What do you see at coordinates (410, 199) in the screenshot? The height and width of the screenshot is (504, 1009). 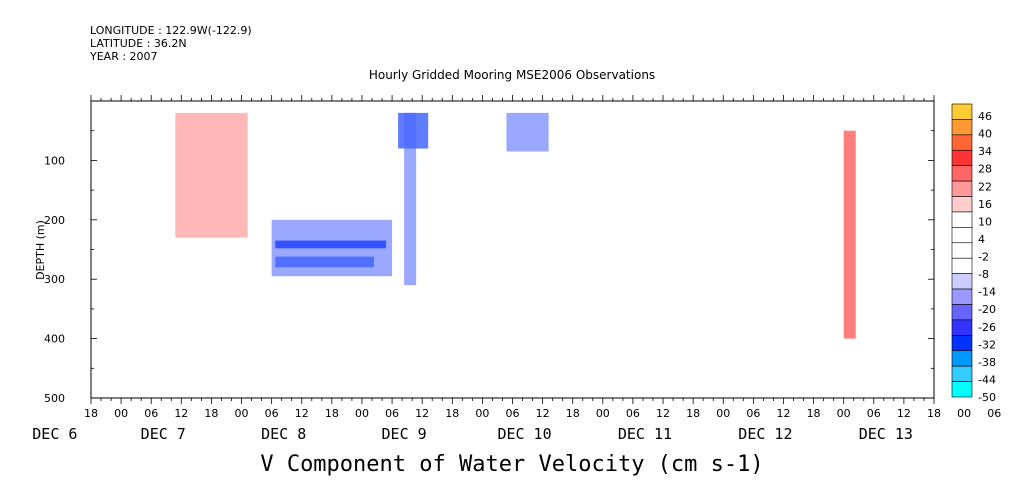 I see `blue-column-dec9` at bounding box center [410, 199].